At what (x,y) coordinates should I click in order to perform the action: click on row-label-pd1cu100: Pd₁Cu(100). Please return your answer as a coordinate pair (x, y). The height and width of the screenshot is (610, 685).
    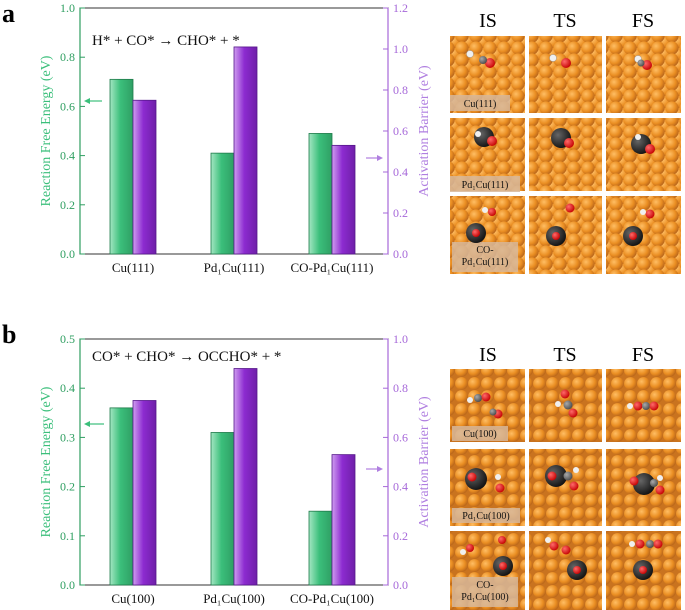
    Looking at the image, I should click on (485, 516).